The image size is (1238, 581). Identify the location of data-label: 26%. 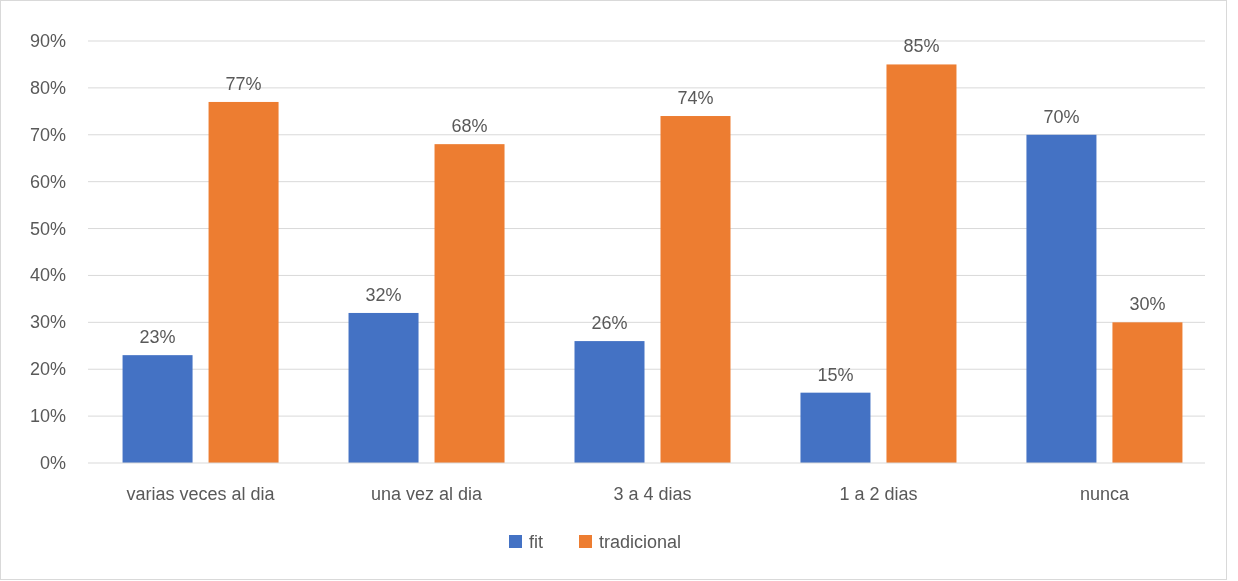
(609, 323).